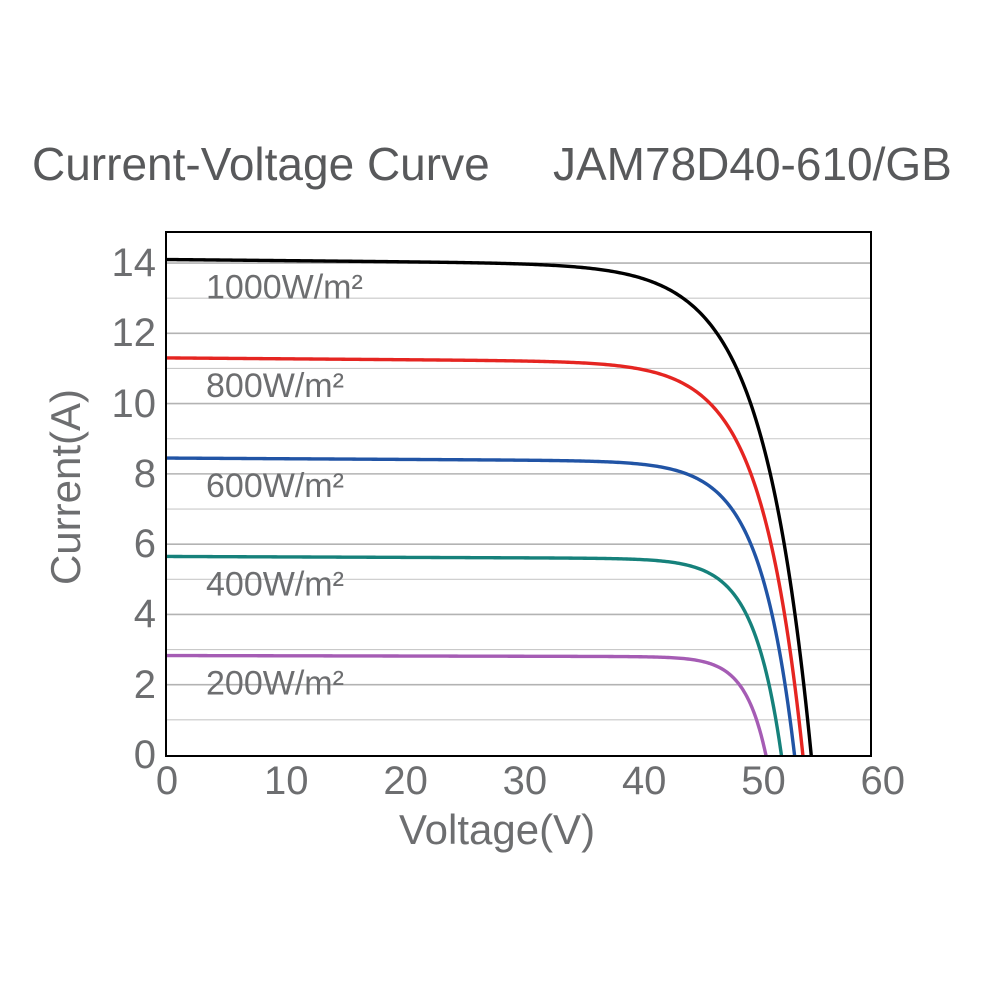  Describe the element at coordinates (144, 473) in the screenshot. I see `y-tick-label-8: 8` at that location.